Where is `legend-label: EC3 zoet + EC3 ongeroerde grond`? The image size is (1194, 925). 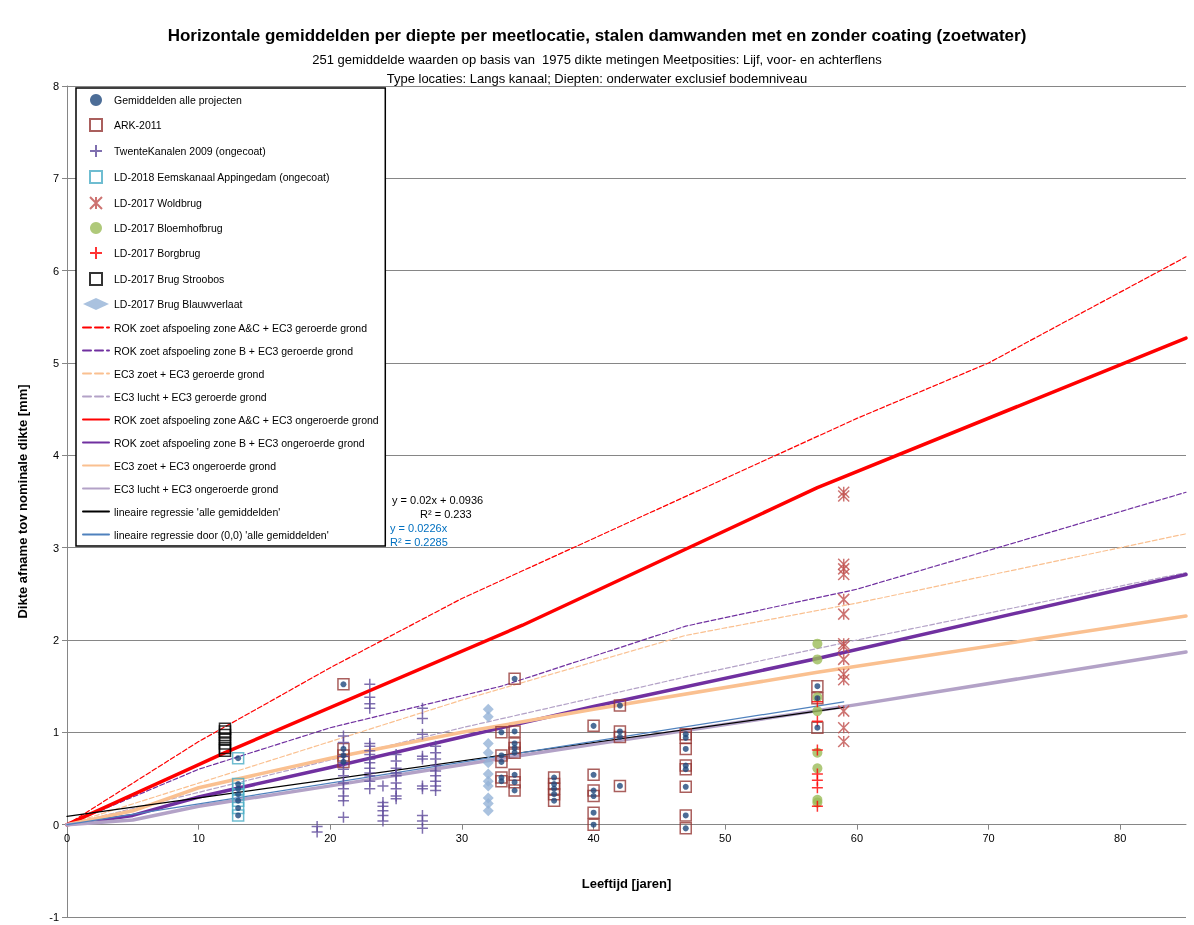
legend-label: EC3 zoet + EC3 ongeroerde grond is located at coordinates (195, 465).